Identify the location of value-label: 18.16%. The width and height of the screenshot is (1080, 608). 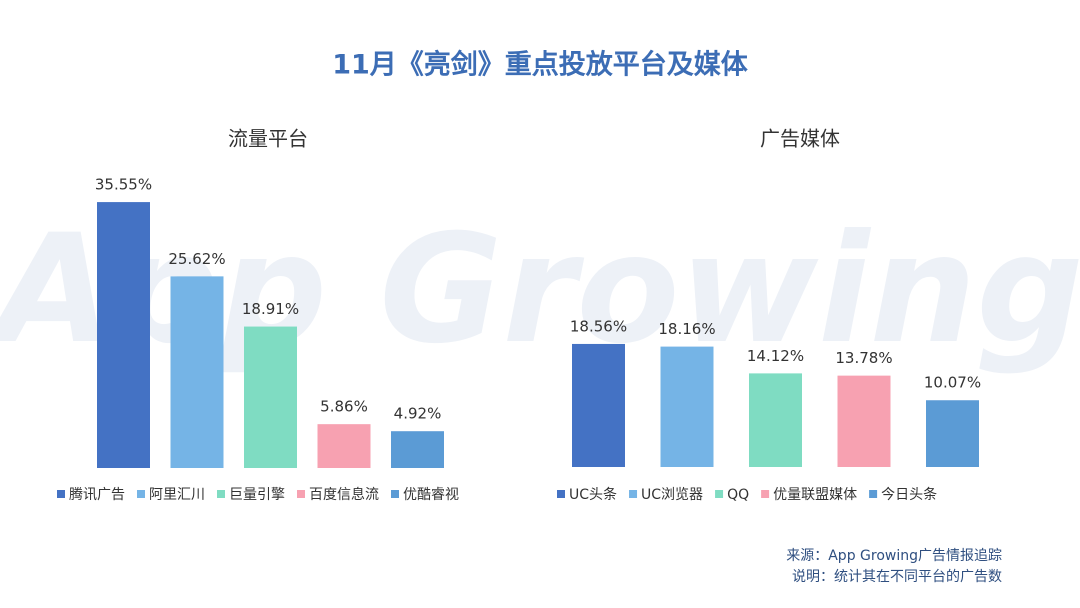
(686, 329).